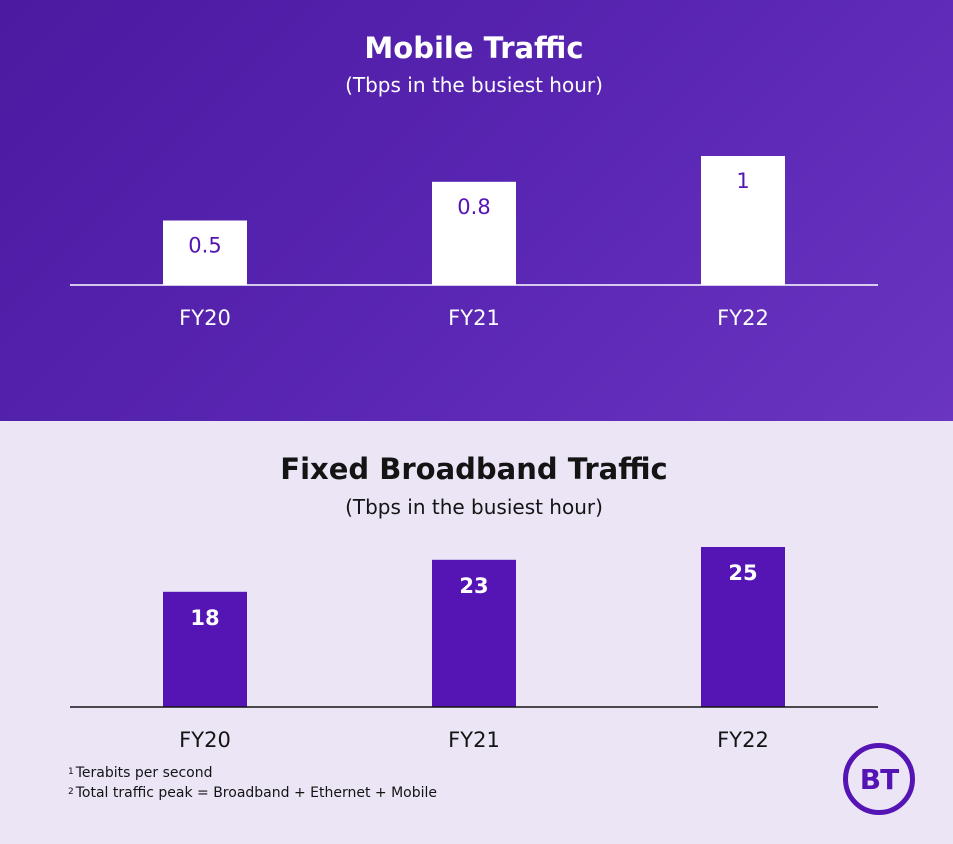 This screenshot has width=953, height=844. Describe the element at coordinates (473, 469) in the screenshot. I see `fixed-chart-title: Fixed Broadband Traffic` at that location.